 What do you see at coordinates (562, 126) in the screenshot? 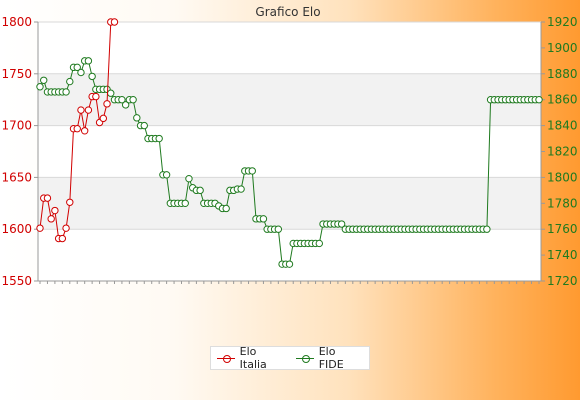
I see `y-right-tick-label: 1840` at bounding box center [562, 126].